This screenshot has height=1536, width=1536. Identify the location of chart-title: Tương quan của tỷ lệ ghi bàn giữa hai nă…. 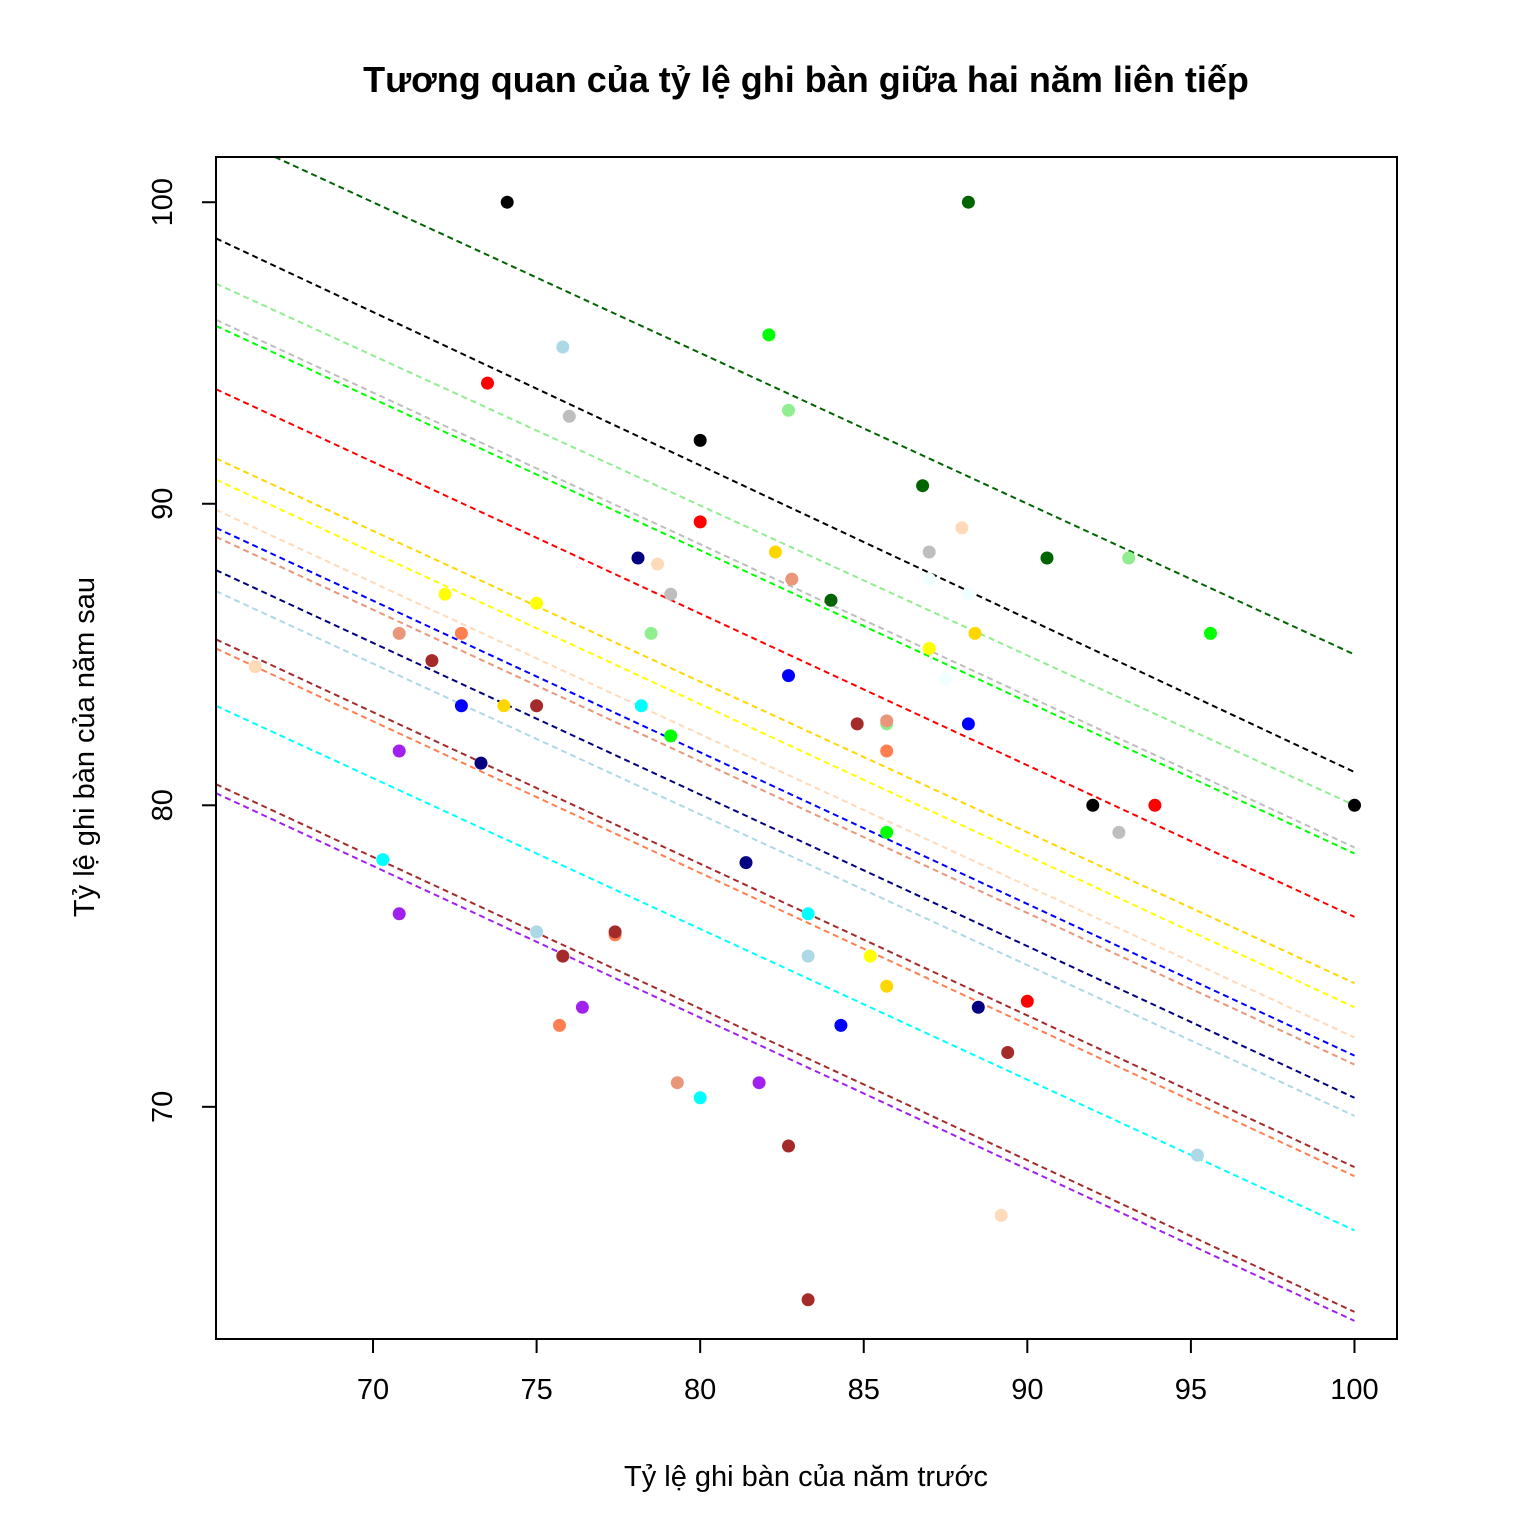
(806, 79).